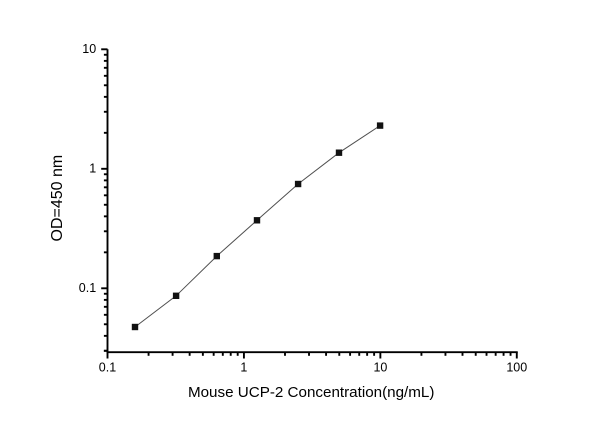 The image size is (600, 421). What do you see at coordinates (311, 392) in the screenshot?
I see `svg-text:Mouse UCP-2 Concentration(ng/m: Mouse UCP-2 Concentration(ng/mL)` at bounding box center [311, 392].